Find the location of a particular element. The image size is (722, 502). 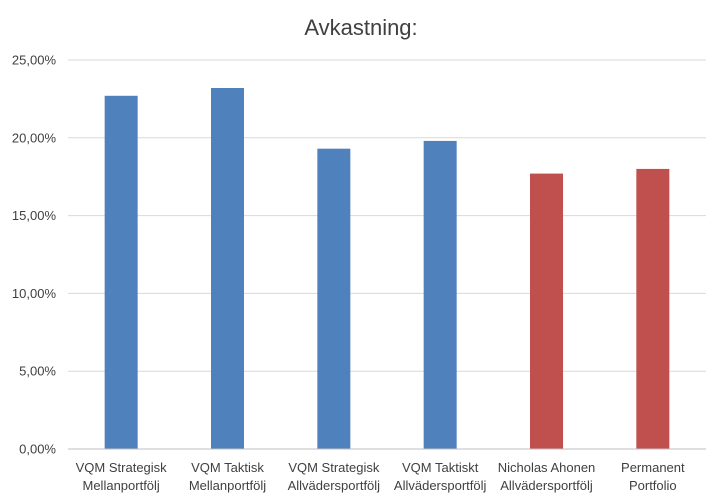

x-category-label-2-line-0: VQM Strategisk is located at coordinates (334, 467).